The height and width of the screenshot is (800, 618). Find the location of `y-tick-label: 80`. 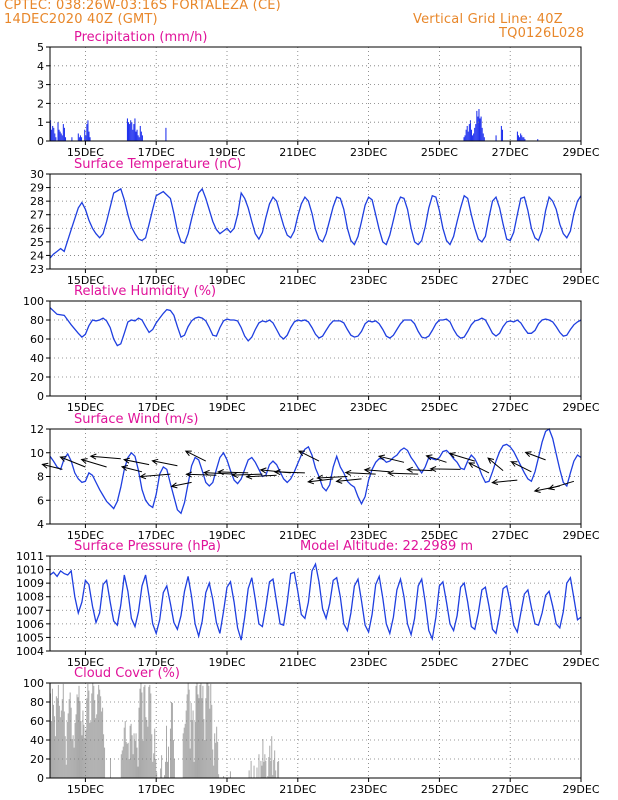

y-tick-label: 80 is located at coordinates (37, 702).